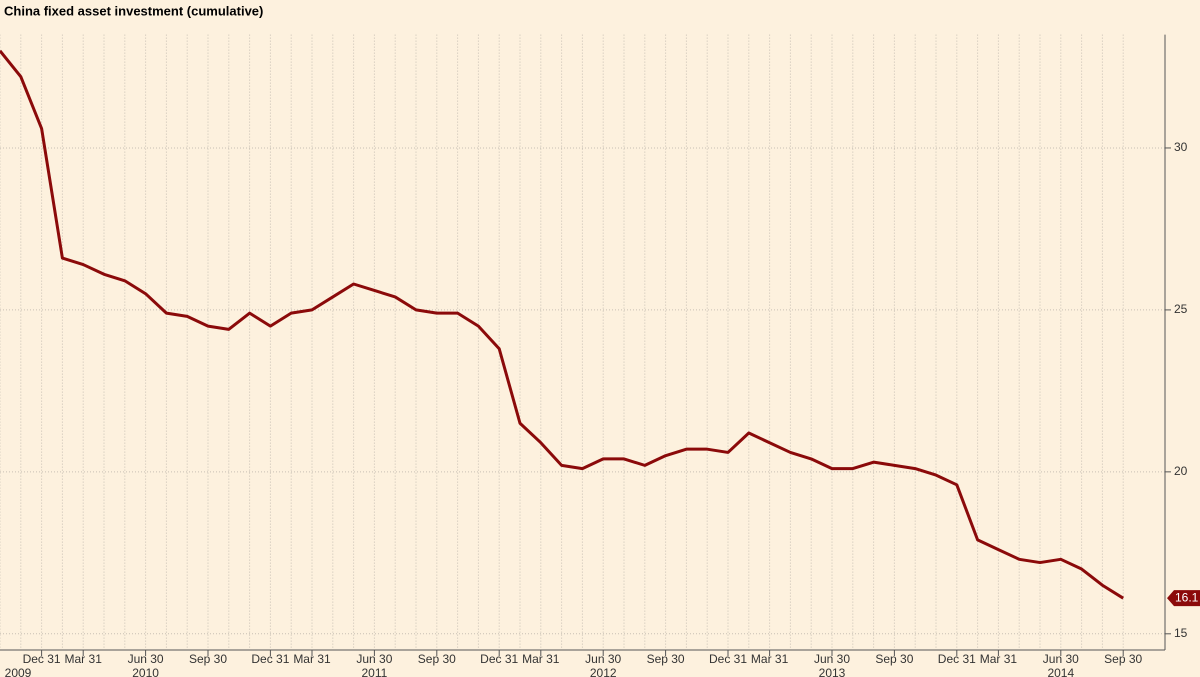 This screenshot has width=1200, height=677. Describe the element at coordinates (1060, 671) in the screenshot. I see `year-label: 2014` at that location.